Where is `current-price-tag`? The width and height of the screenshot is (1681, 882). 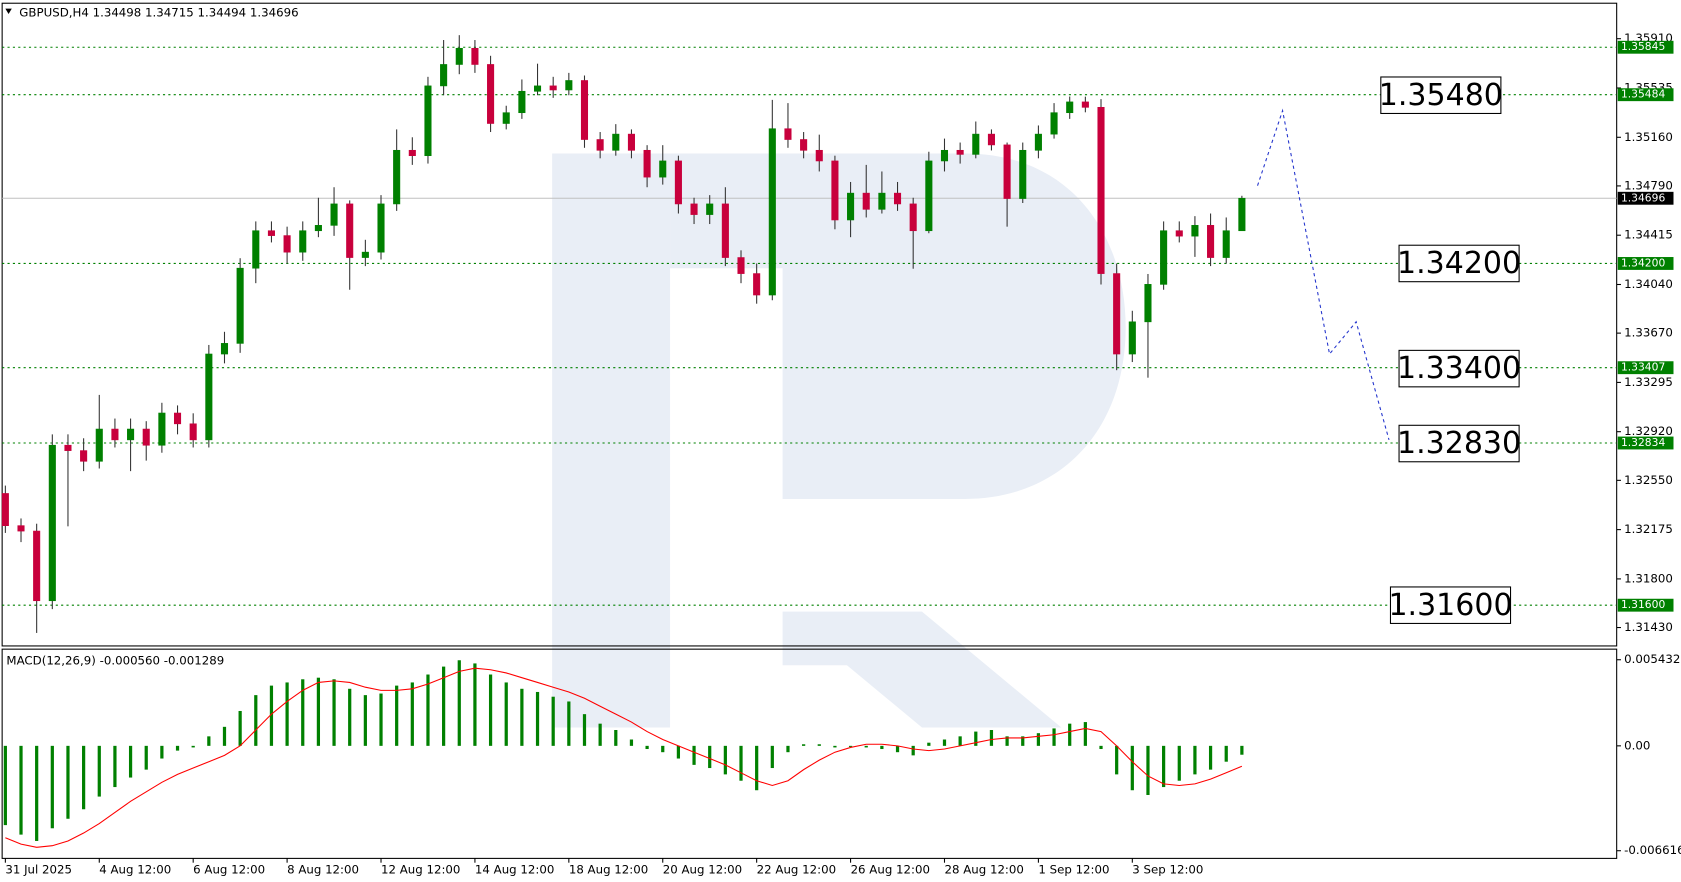 current-price-tag is located at coordinates (1645, 198).